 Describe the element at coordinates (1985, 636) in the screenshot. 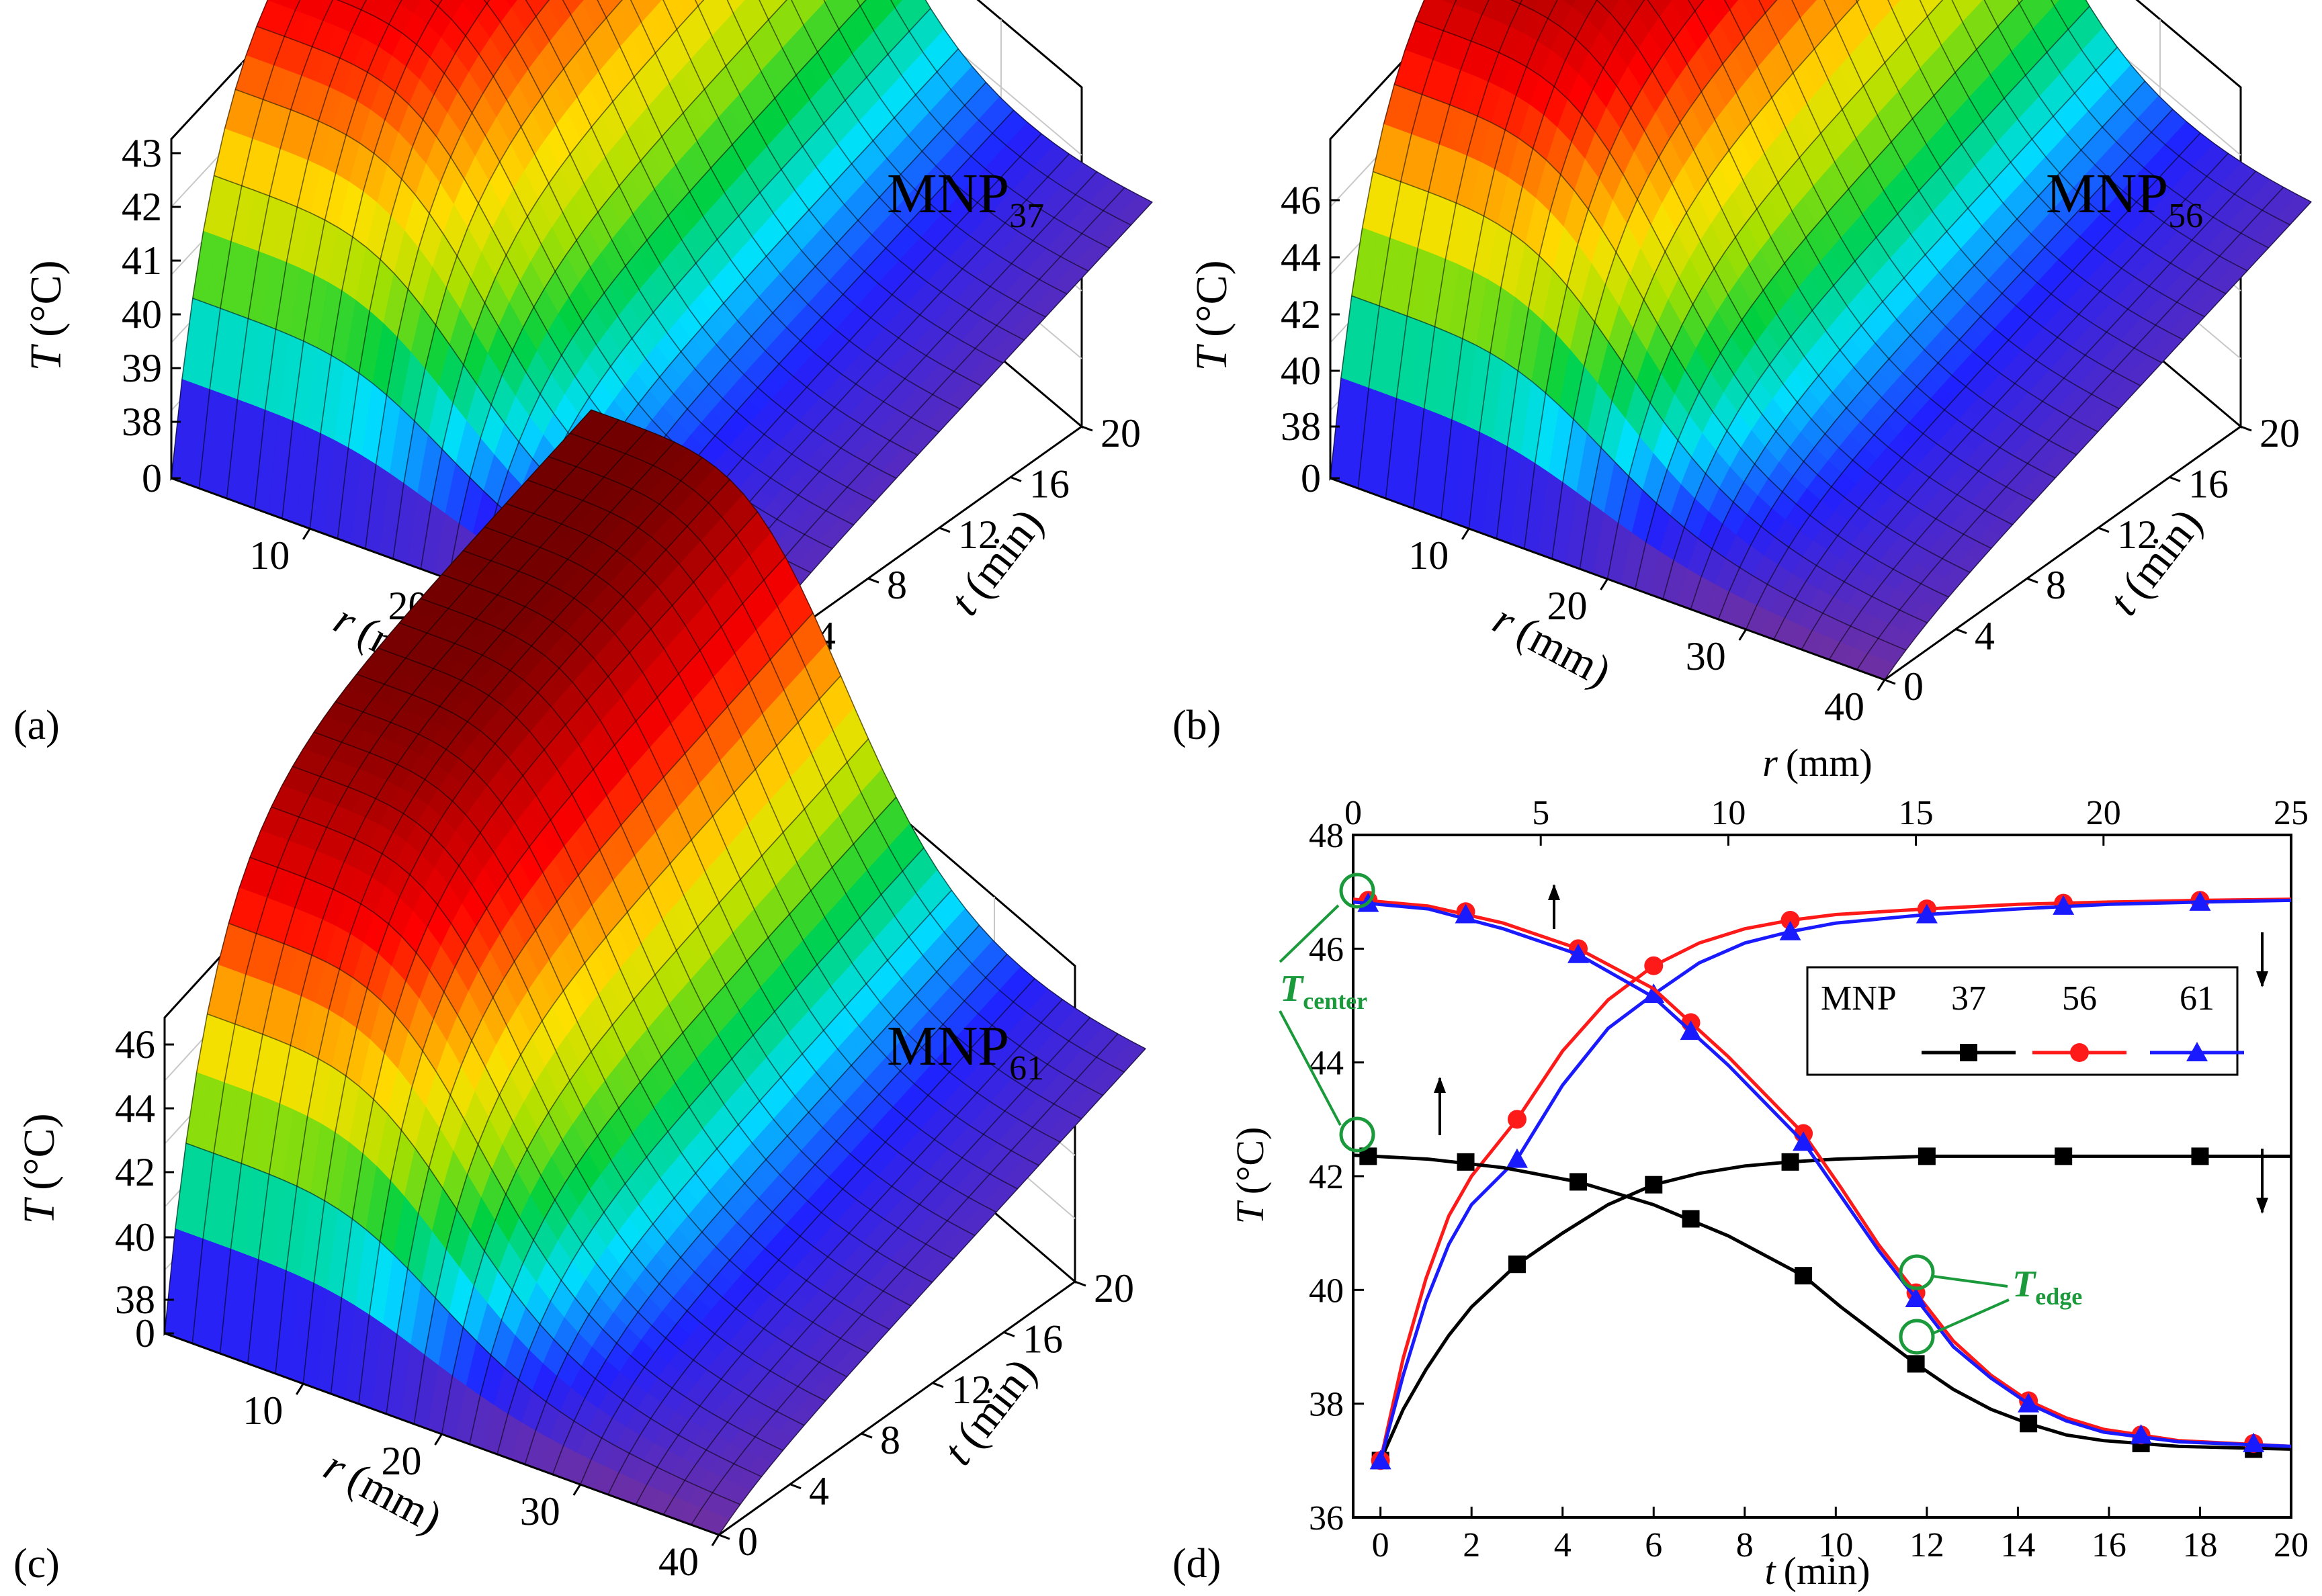

I see `y-tick-label: 4` at that location.